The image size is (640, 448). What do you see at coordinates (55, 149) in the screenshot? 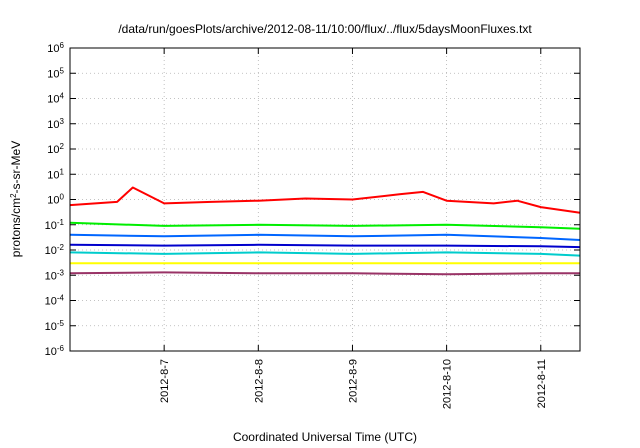
I see `y-tick-label: 10²` at bounding box center [55, 149].